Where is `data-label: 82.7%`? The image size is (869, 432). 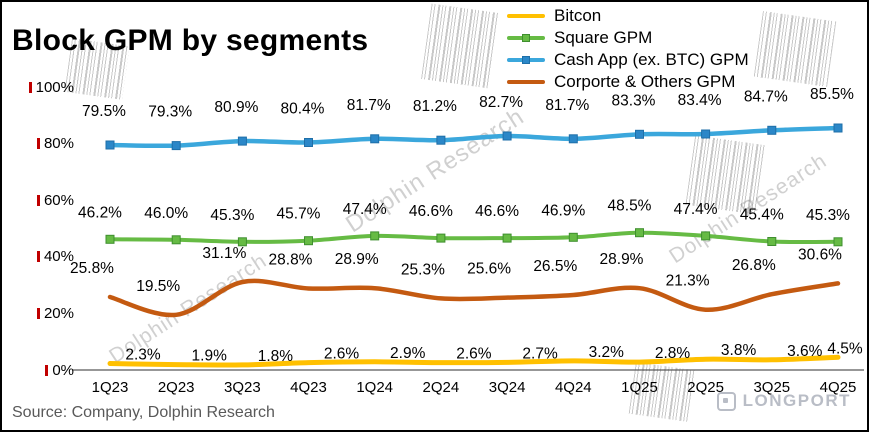 data-label: 82.7% is located at coordinates (501, 102).